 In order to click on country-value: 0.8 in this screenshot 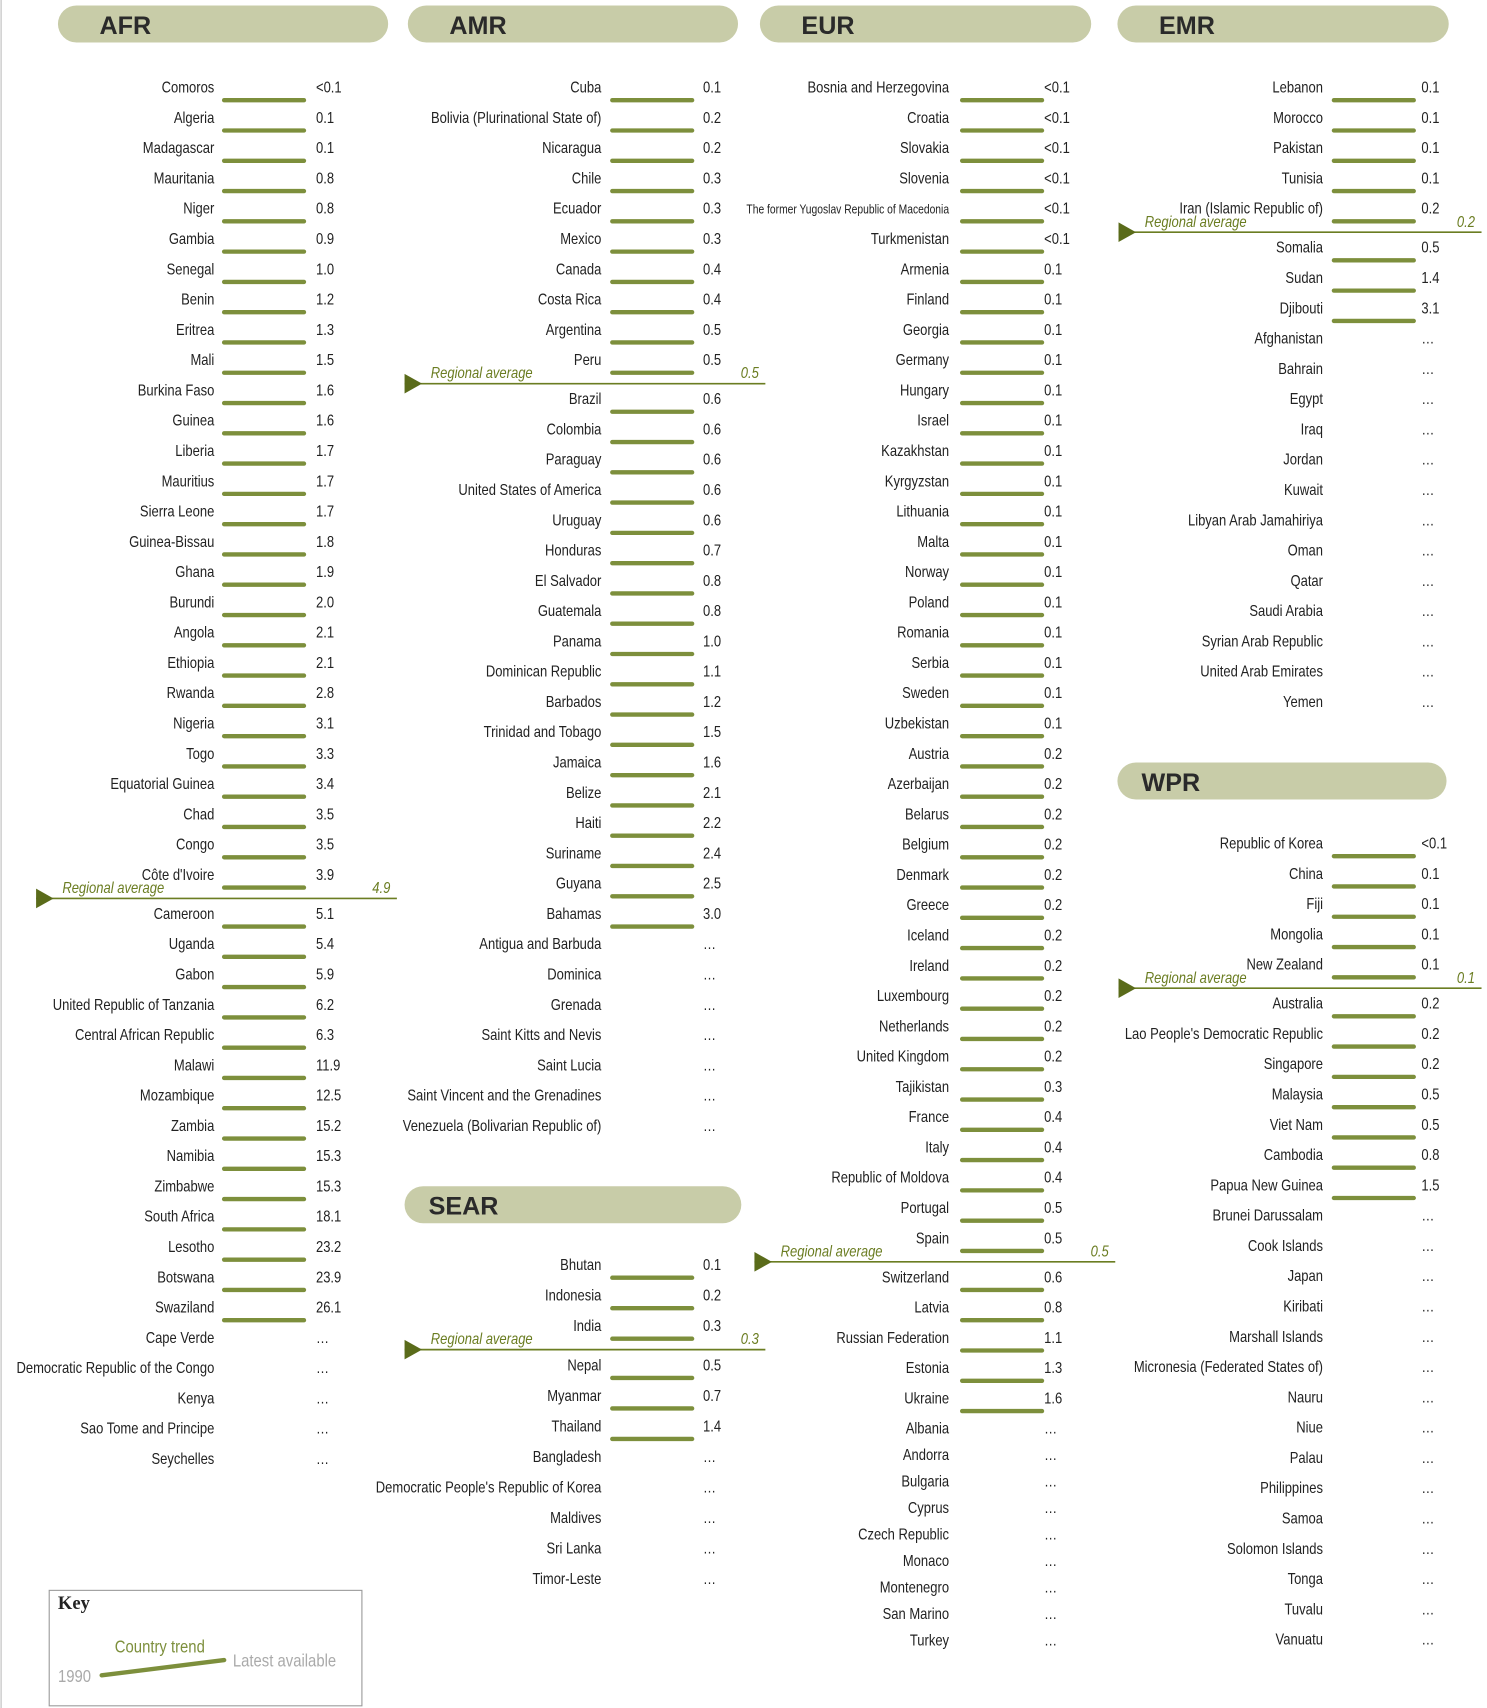, I will do `click(712, 611)`.